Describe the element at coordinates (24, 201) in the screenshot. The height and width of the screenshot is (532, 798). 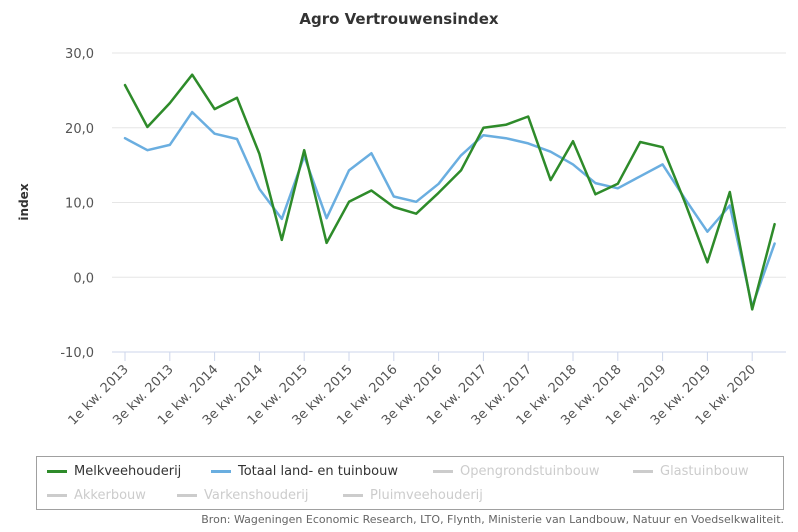
I see `y-axis-label: index` at that location.